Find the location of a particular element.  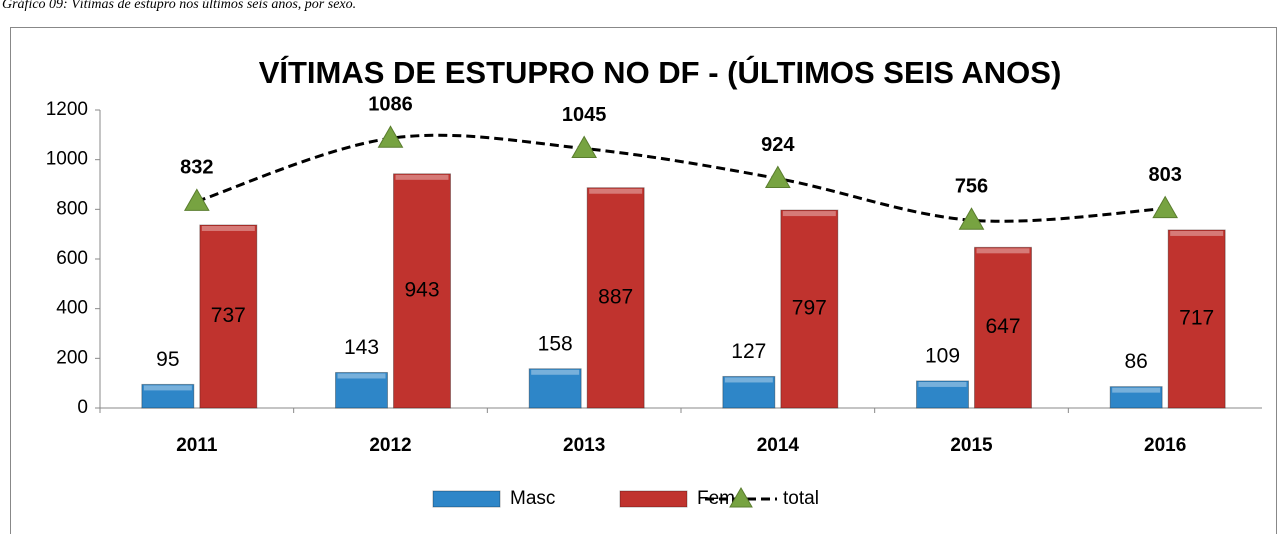

y-tick-label: 600 is located at coordinates (72, 258).